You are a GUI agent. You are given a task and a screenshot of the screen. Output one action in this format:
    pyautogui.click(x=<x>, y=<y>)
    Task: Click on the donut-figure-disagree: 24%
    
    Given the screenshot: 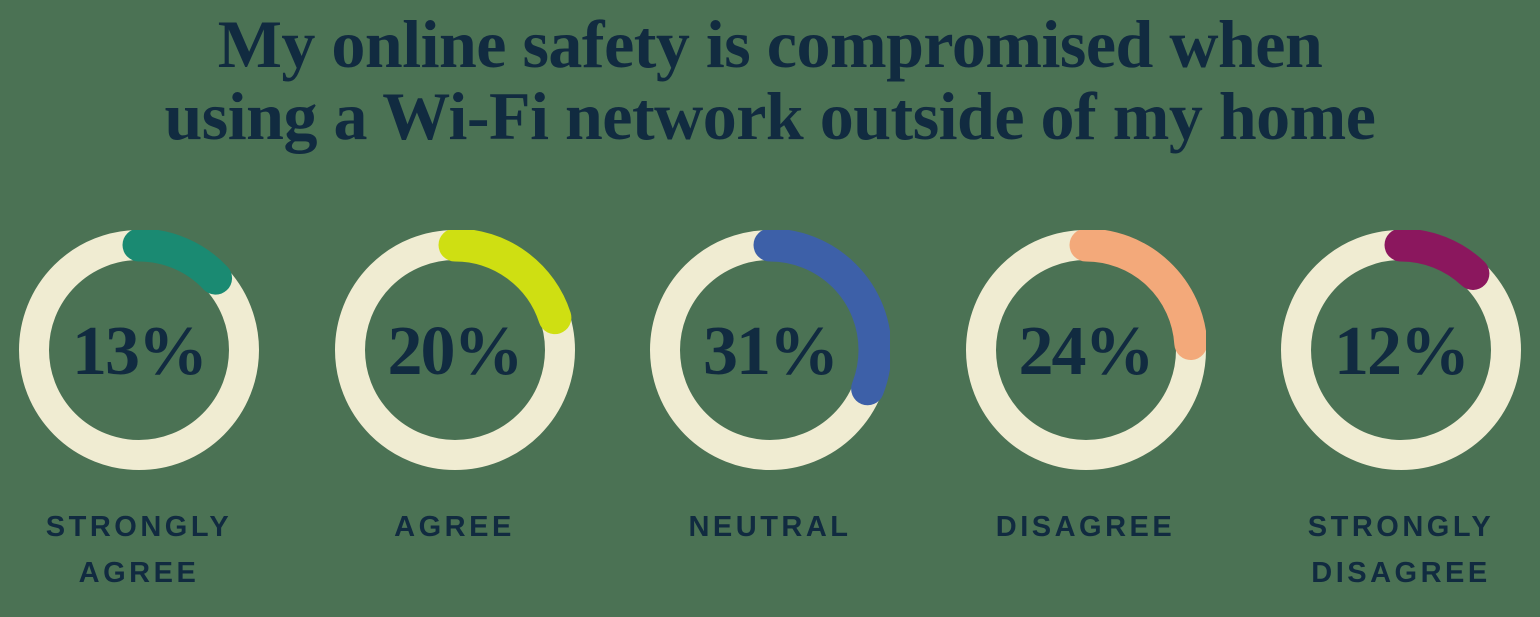 What is the action you would take?
    pyautogui.click(x=1085, y=350)
    